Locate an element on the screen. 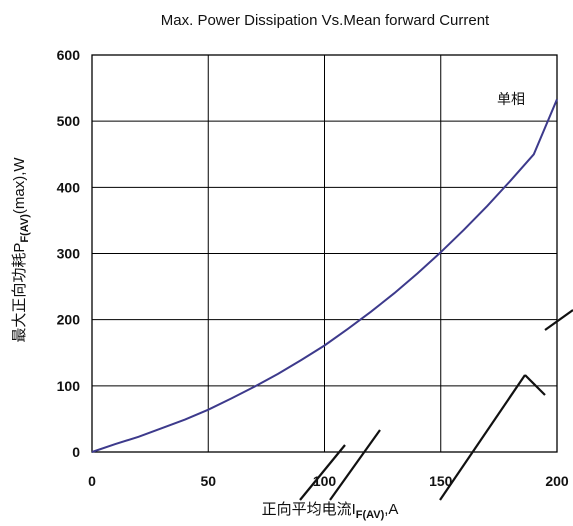 The image size is (573, 526). y-axis-label-sub: F(AV) is located at coordinates (25, 228).